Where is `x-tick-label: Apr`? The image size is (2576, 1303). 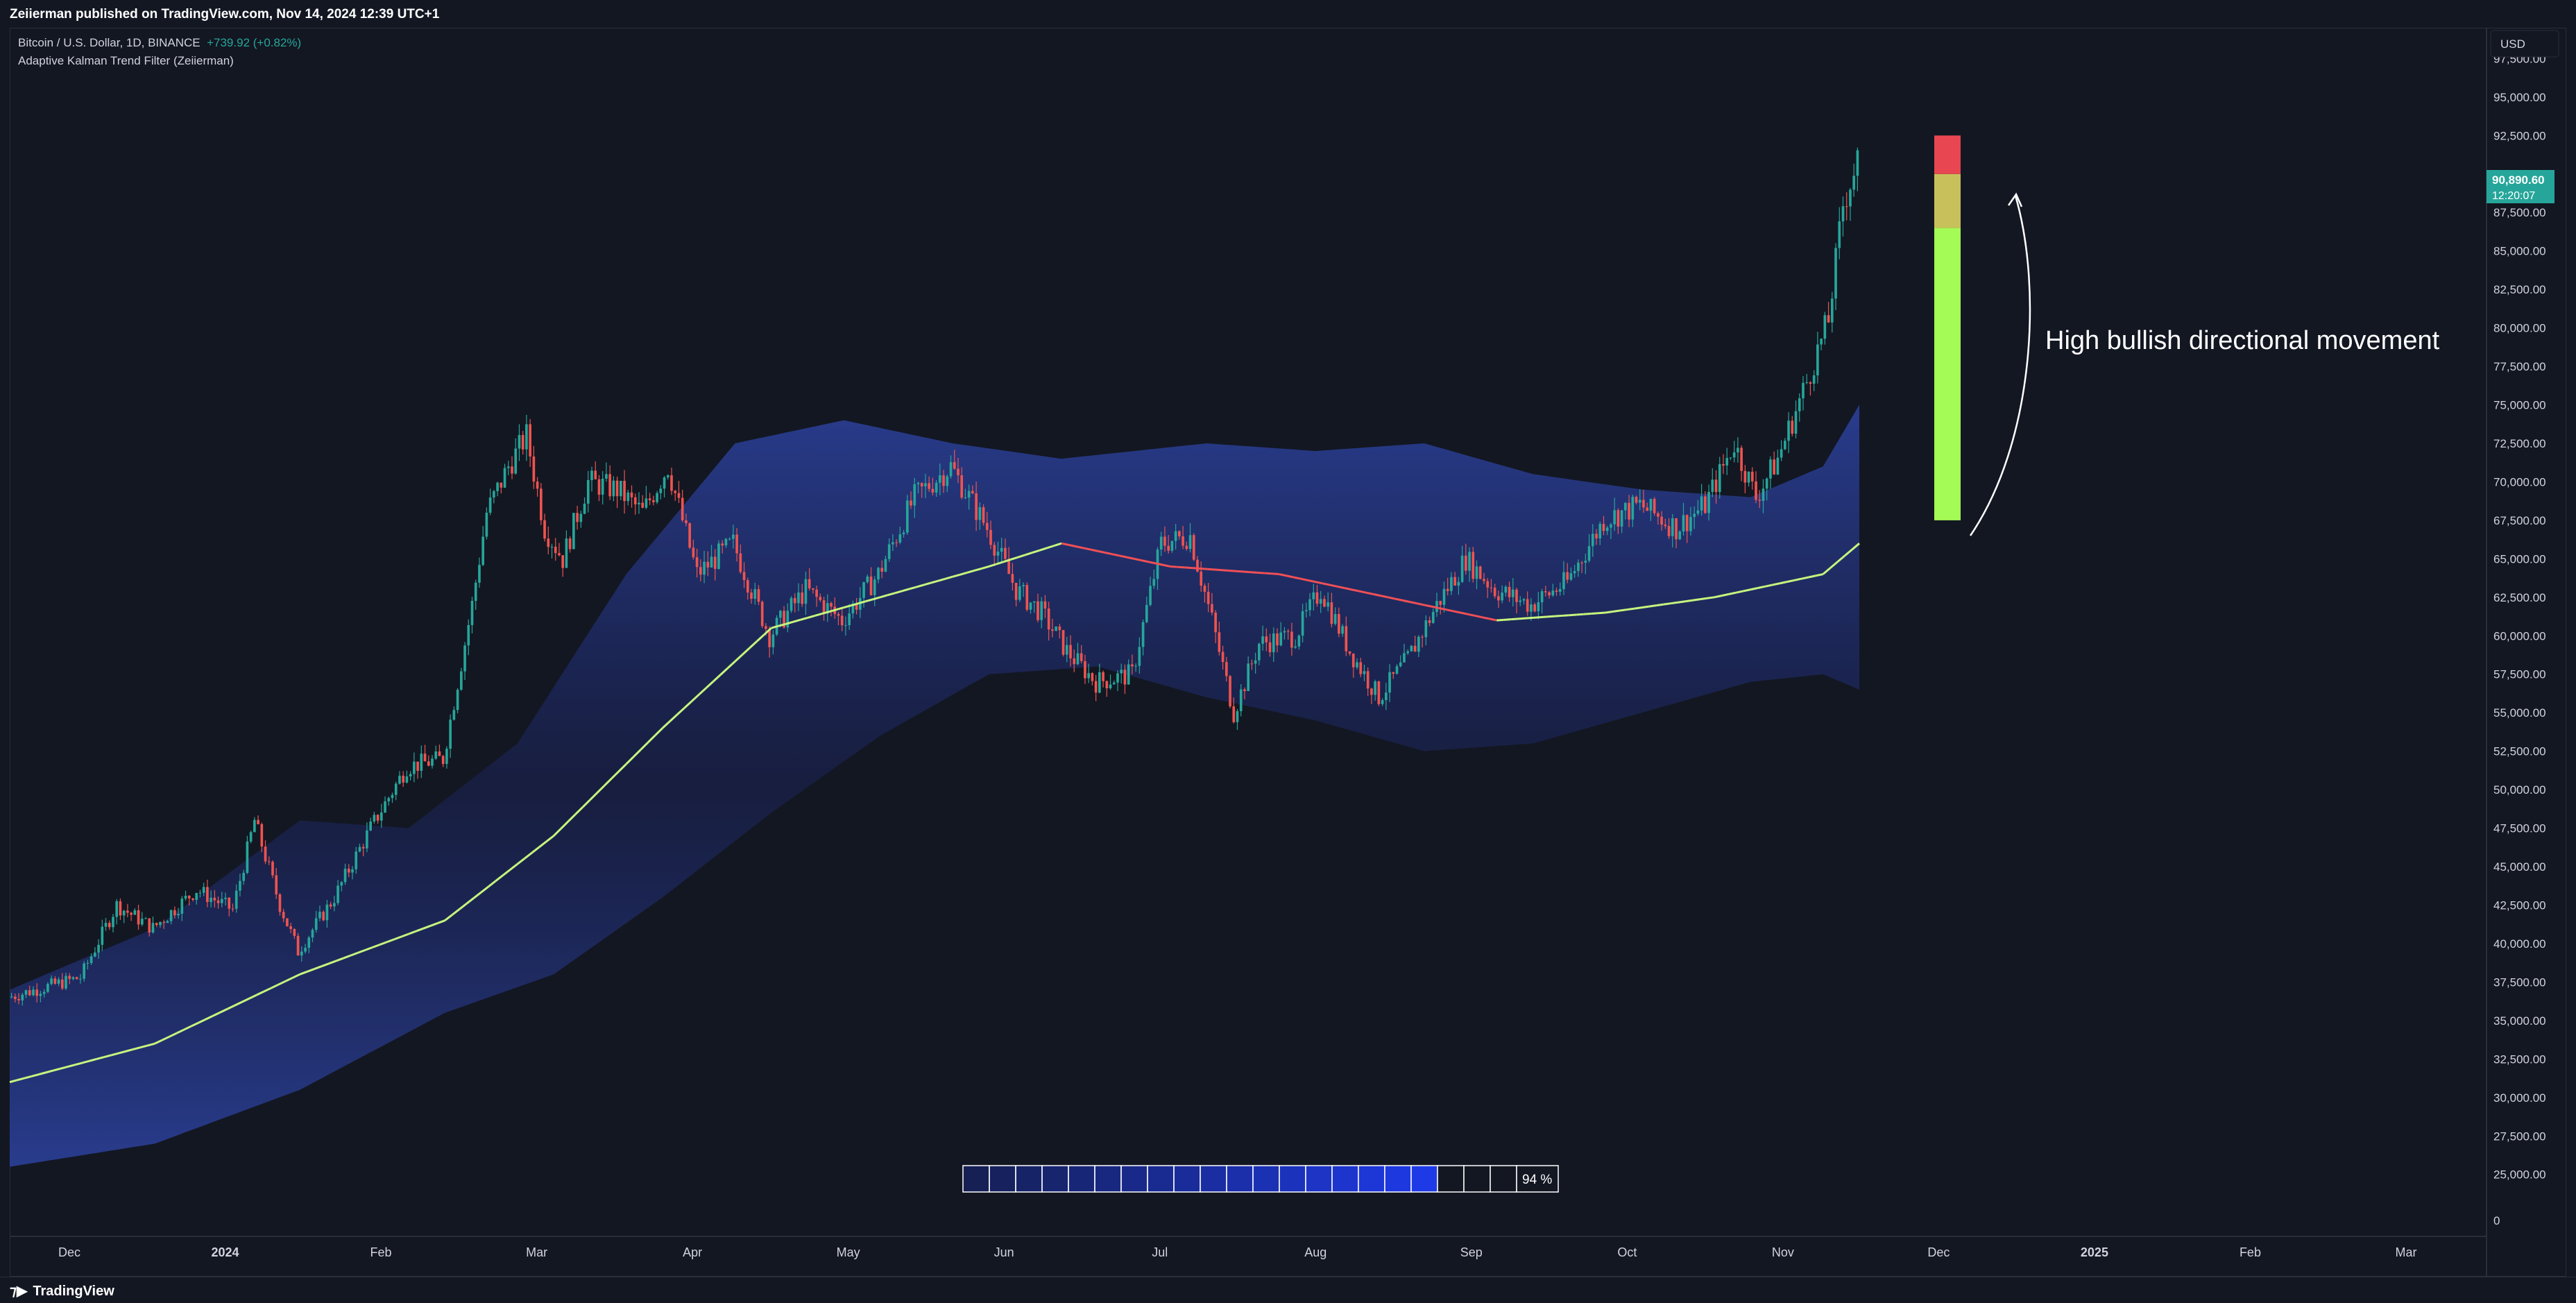 x-tick-label: Apr is located at coordinates (692, 1252).